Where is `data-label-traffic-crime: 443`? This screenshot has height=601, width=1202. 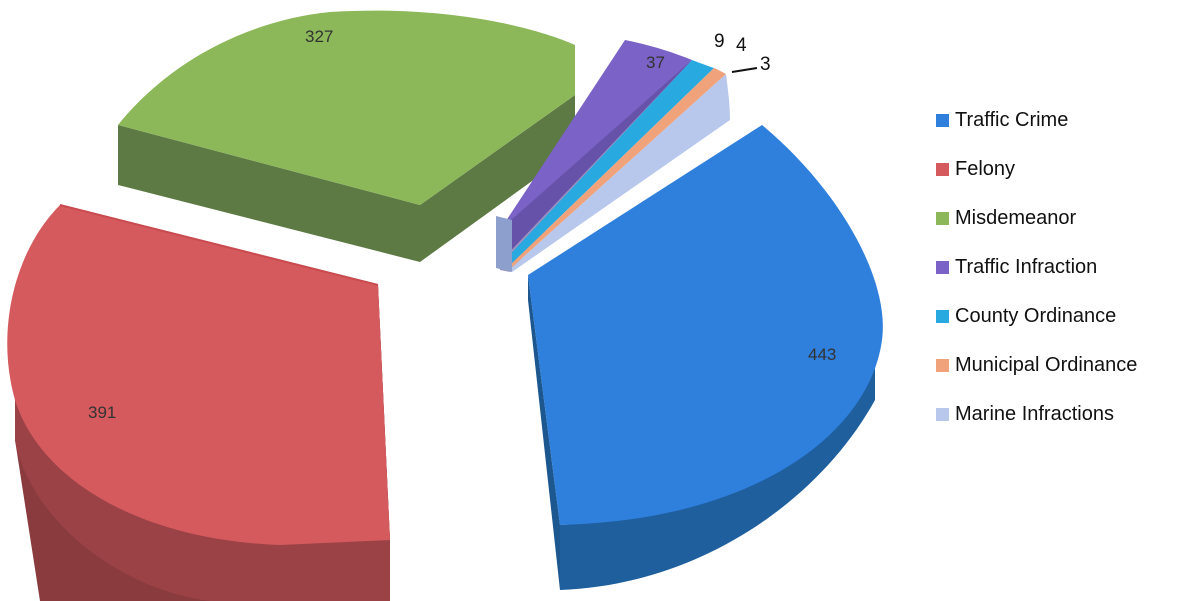 data-label-traffic-crime: 443 is located at coordinates (822, 354).